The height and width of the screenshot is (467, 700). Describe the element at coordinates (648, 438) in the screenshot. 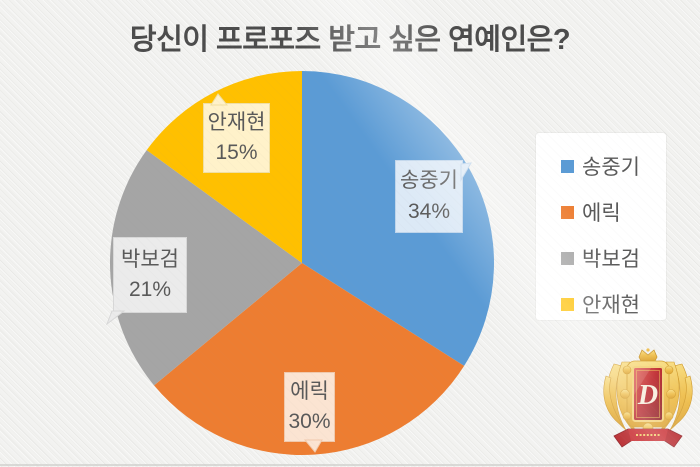

I see `ribbon-banner-icon` at that location.